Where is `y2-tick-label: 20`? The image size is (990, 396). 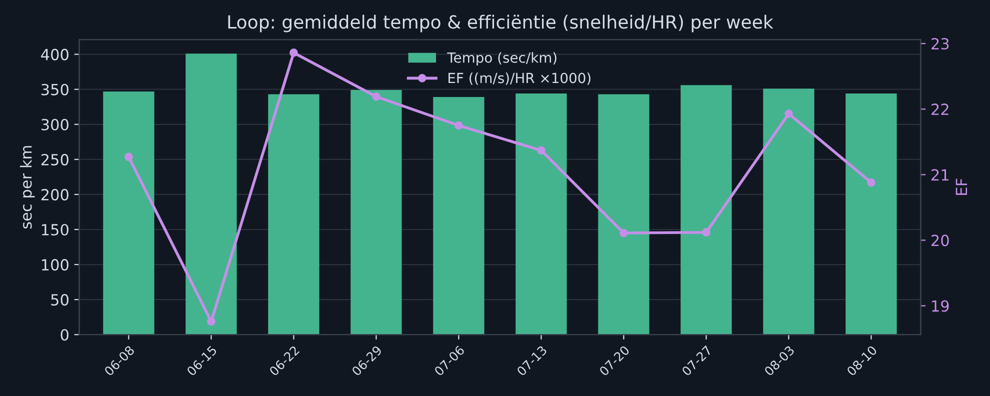 y2-tick-label: 20 is located at coordinates (940, 240).